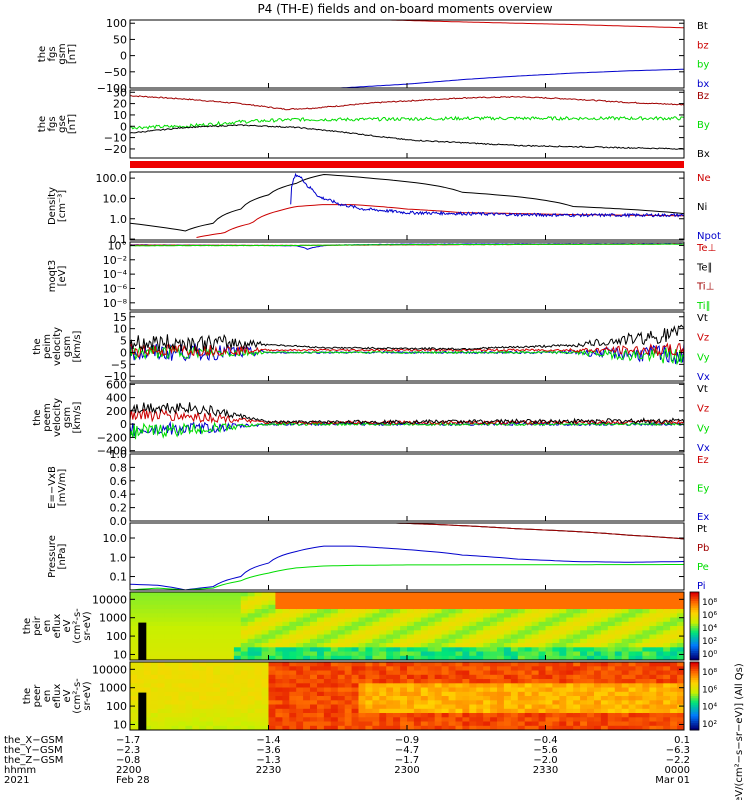 The width and height of the screenshot is (750, 800). Describe the element at coordinates (512, 54) in the screenshot. I see `series-group-fgs-gsm-nt` at that location.